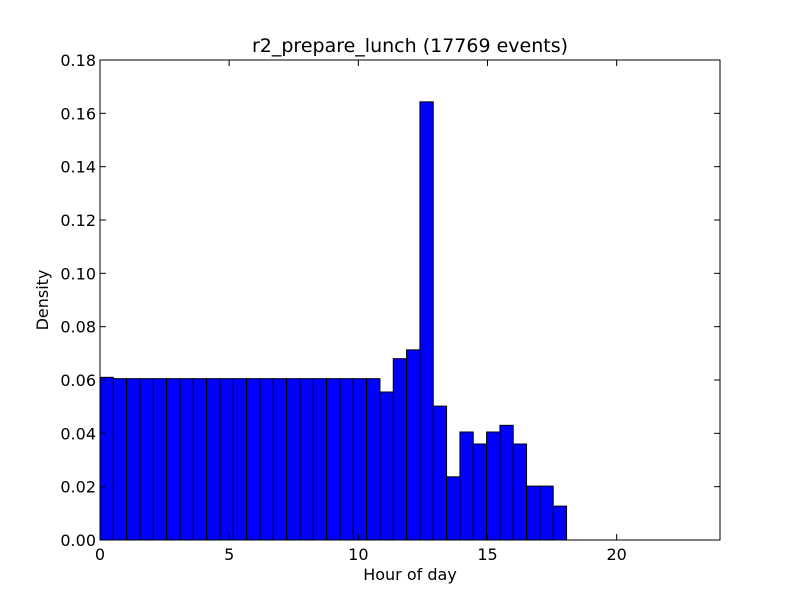  I want to click on x-tick-label-1: 5, so click(229, 554).